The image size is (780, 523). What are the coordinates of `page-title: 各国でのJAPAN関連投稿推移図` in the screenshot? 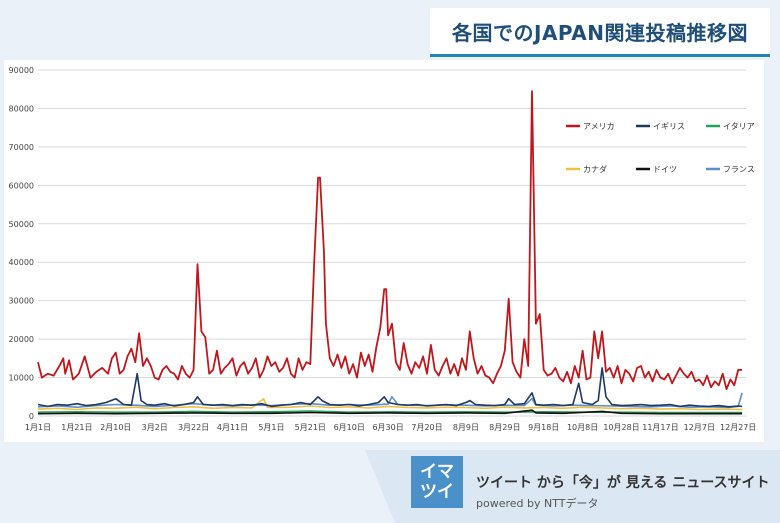 It's located at (600, 32).